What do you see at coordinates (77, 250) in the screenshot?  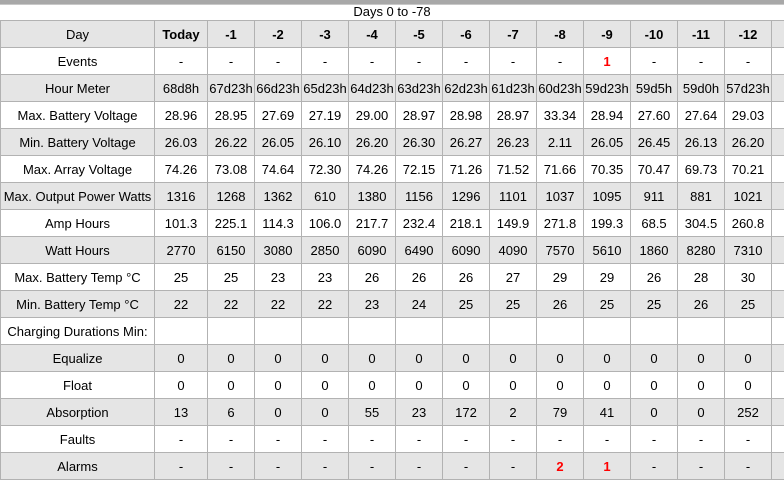 I see `row-label: Watt Hours` at bounding box center [77, 250].